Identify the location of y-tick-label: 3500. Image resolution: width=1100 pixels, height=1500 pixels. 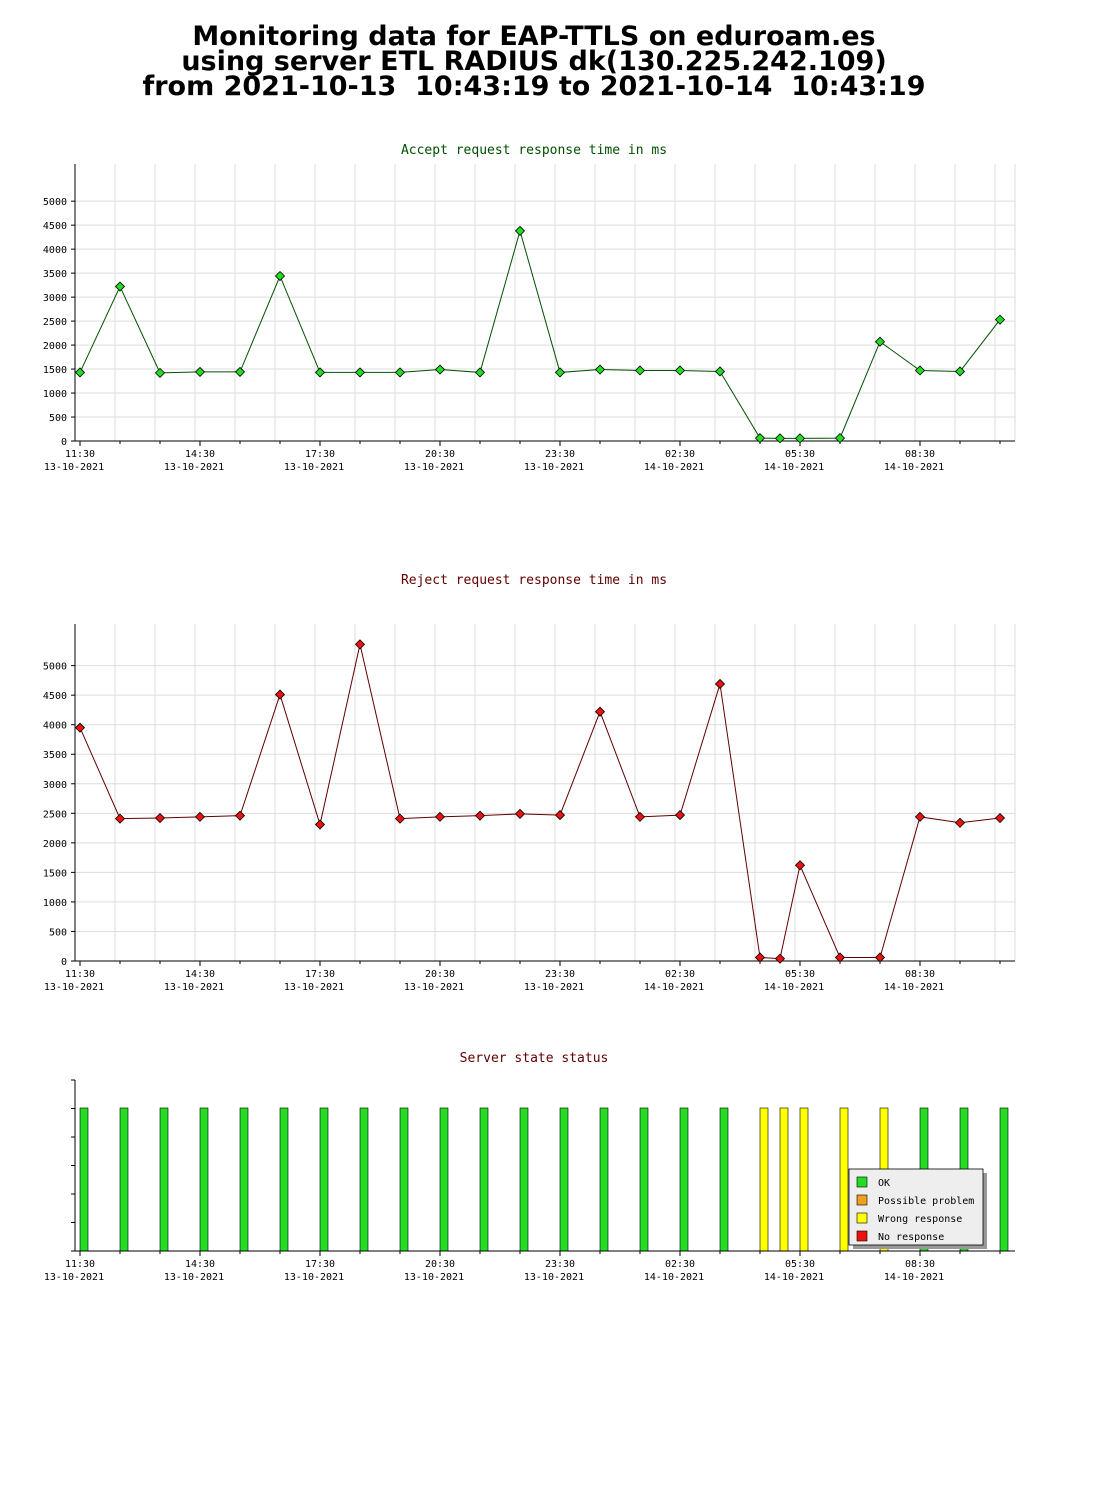
(55, 274).